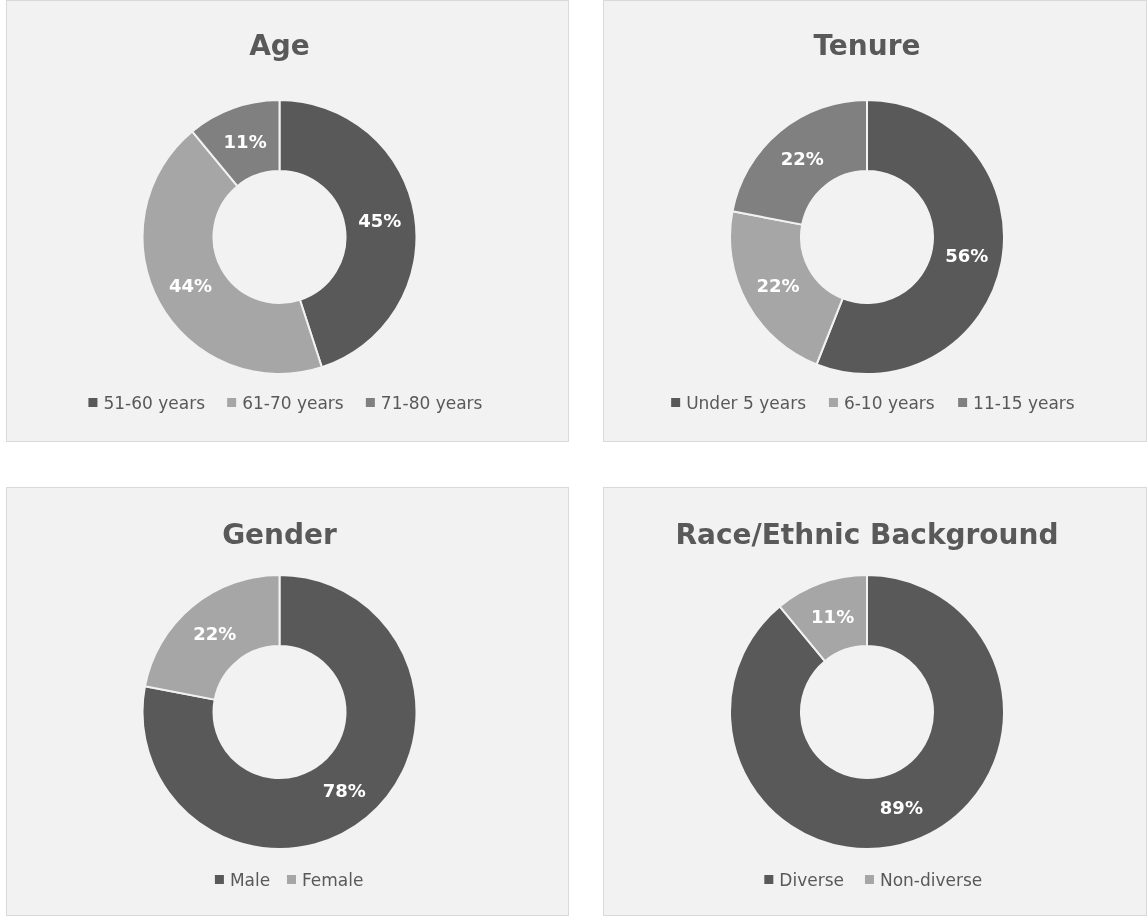 Image resolution: width=1147 pixels, height=916 pixels. What do you see at coordinates (867, 45) in the screenshot?
I see `chart-title: Tenure` at bounding box center [867, 45].